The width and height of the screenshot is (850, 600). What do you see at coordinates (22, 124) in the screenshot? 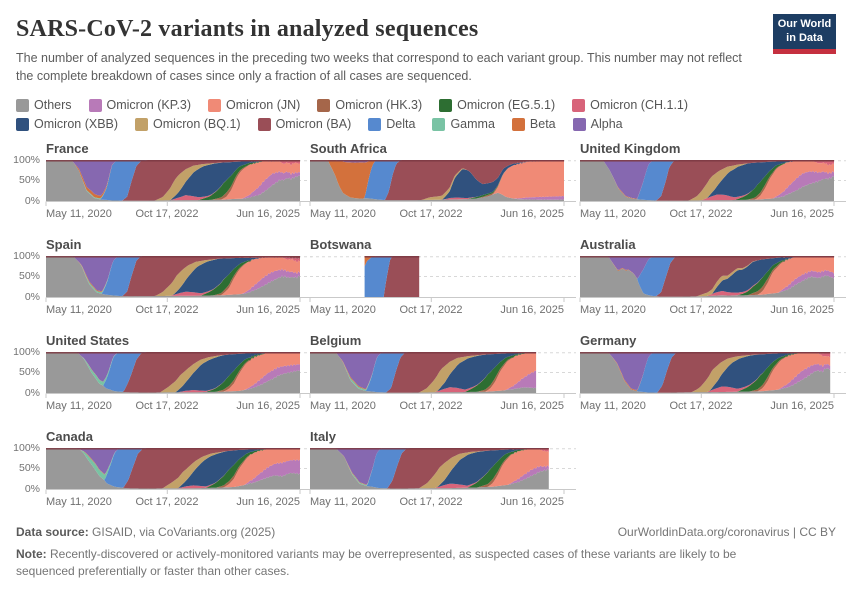
I see `legend-swatch-xbb` at bounding box center [22, 124].